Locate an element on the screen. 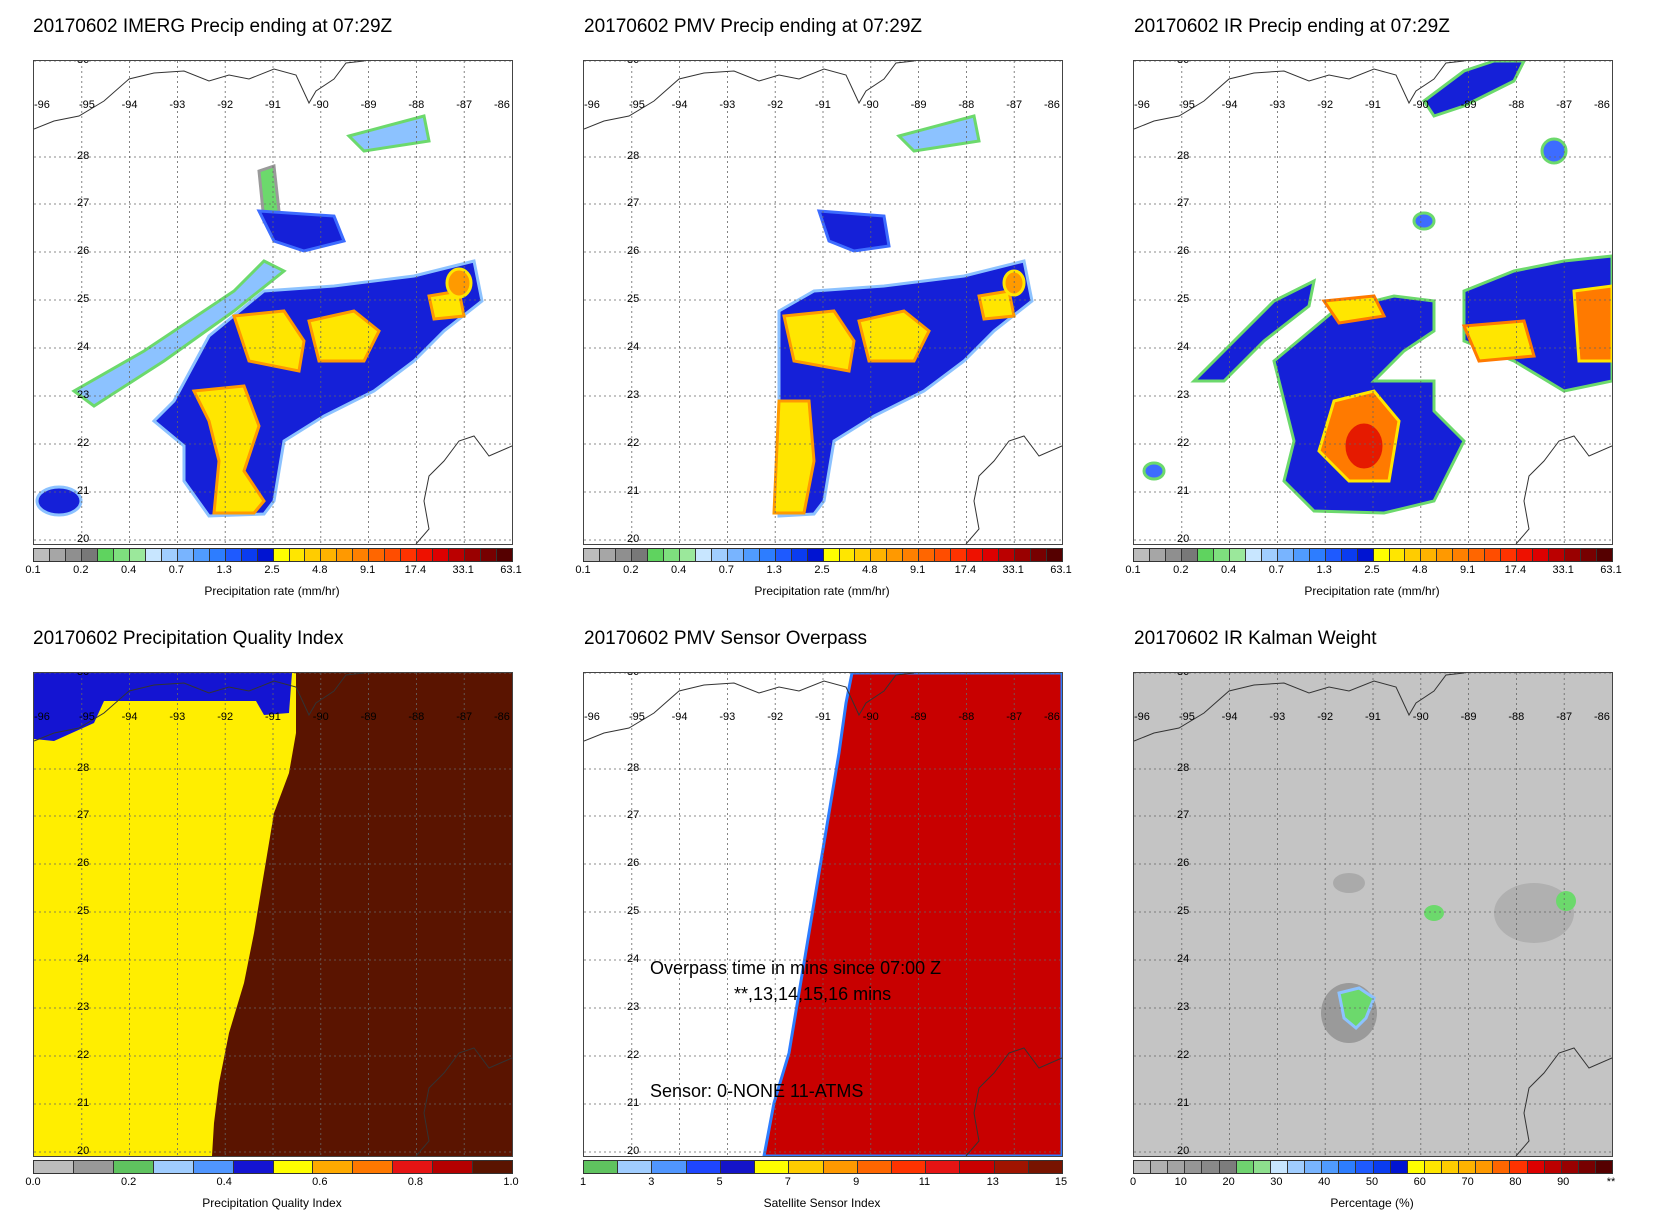 The image size is (1653, 1212). lon-label: -96 is located at coordinates (42, 105).